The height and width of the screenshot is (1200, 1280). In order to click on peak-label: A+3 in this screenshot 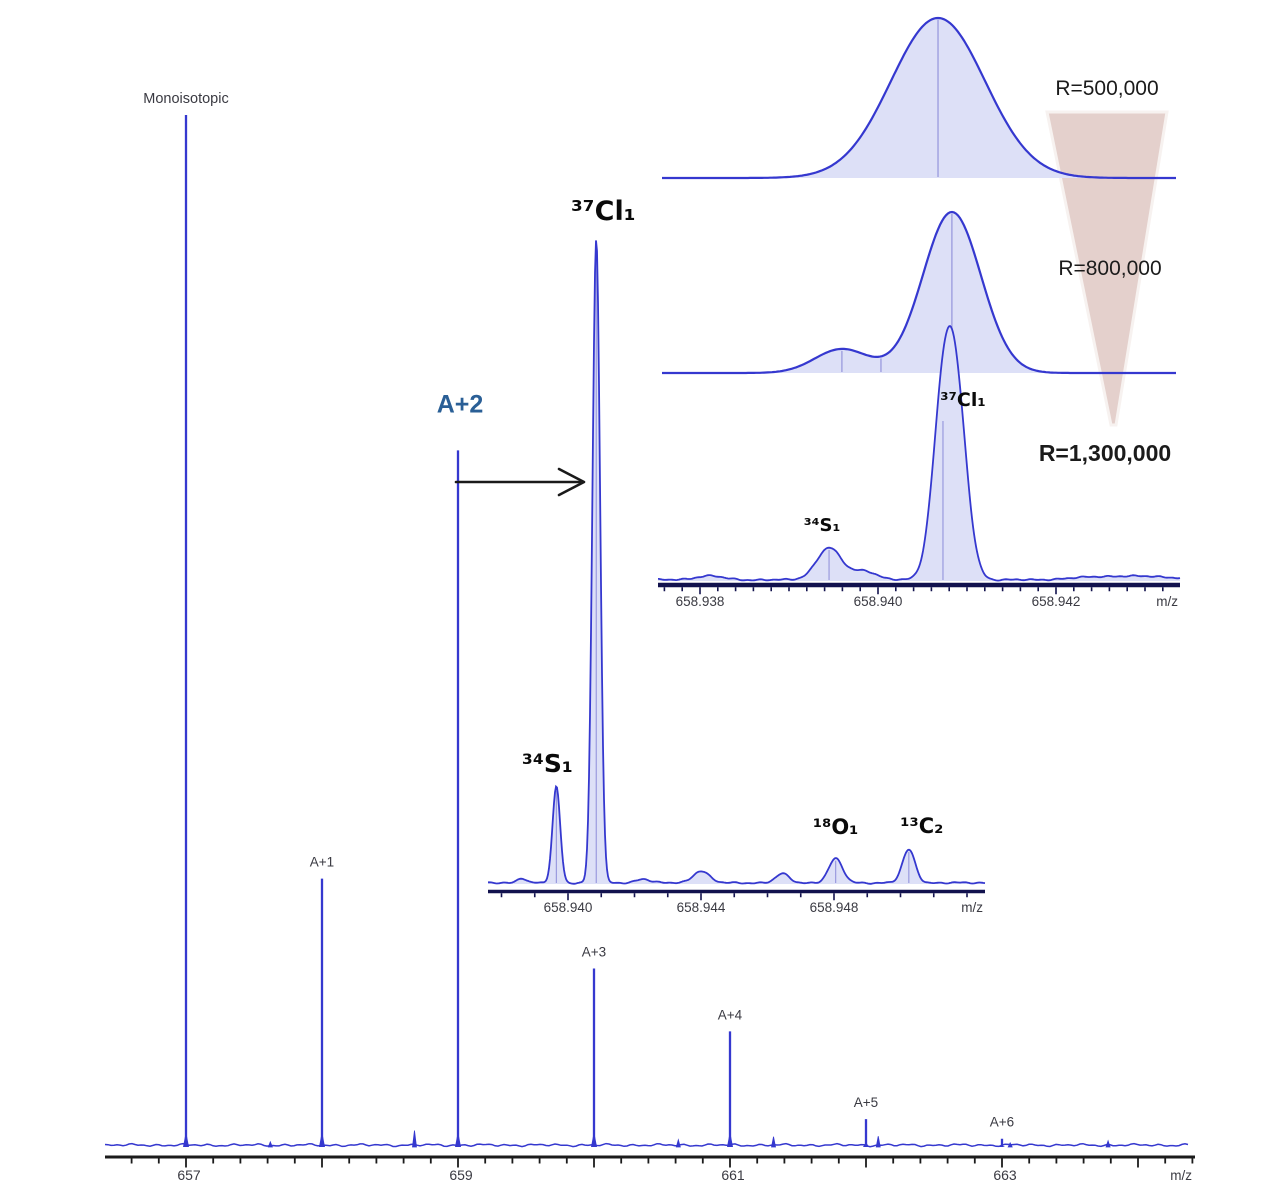, I will do `click(594, 951)`.